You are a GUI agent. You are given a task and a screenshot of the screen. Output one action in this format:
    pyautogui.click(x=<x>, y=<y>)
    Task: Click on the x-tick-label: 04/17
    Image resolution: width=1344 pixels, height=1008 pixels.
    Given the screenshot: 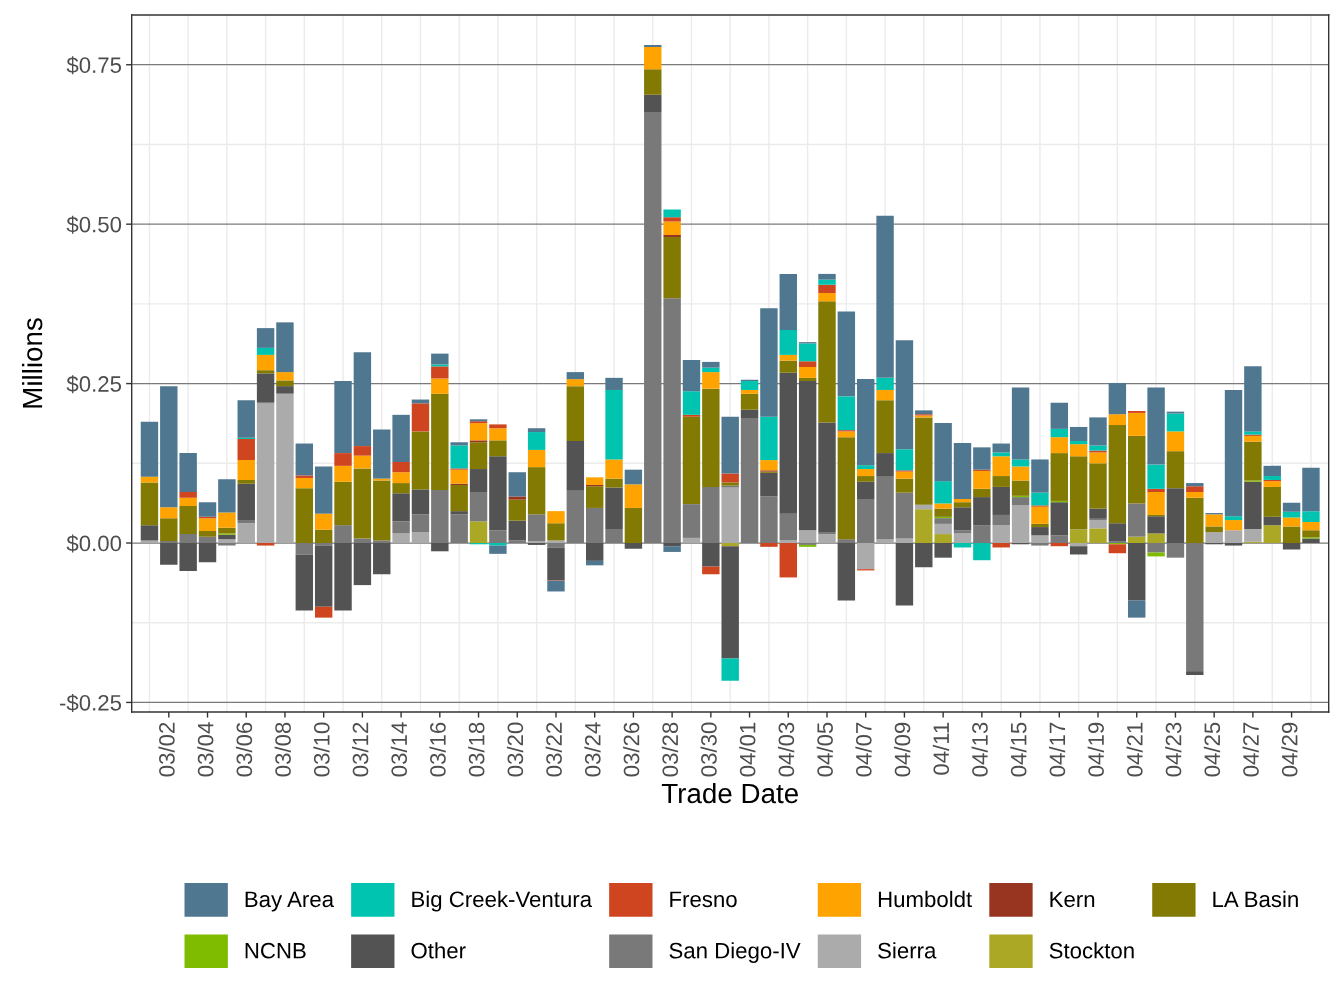 What is the action you would take?
    pyautogui.click(x=1057, y=749)
    